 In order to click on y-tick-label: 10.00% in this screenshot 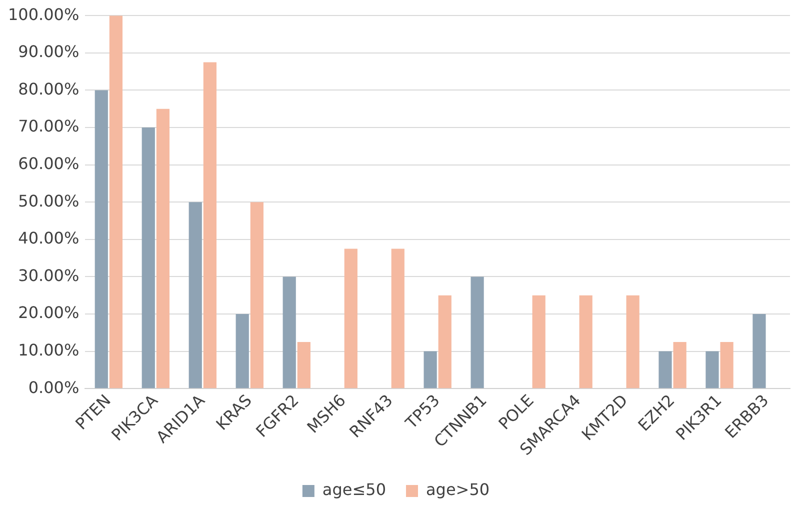, I will do `click(49, 350)`.